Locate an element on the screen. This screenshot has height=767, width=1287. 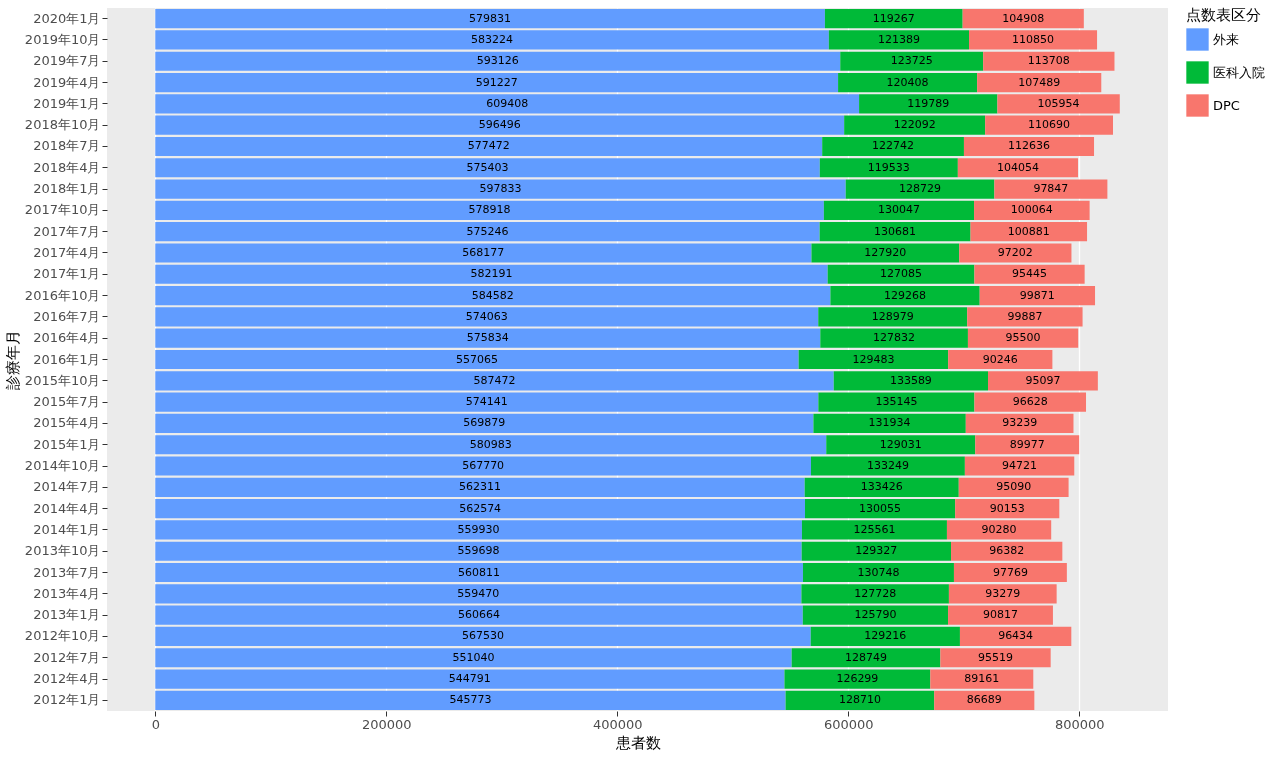
data-label: 559698 is located at coordinates (478, 551).